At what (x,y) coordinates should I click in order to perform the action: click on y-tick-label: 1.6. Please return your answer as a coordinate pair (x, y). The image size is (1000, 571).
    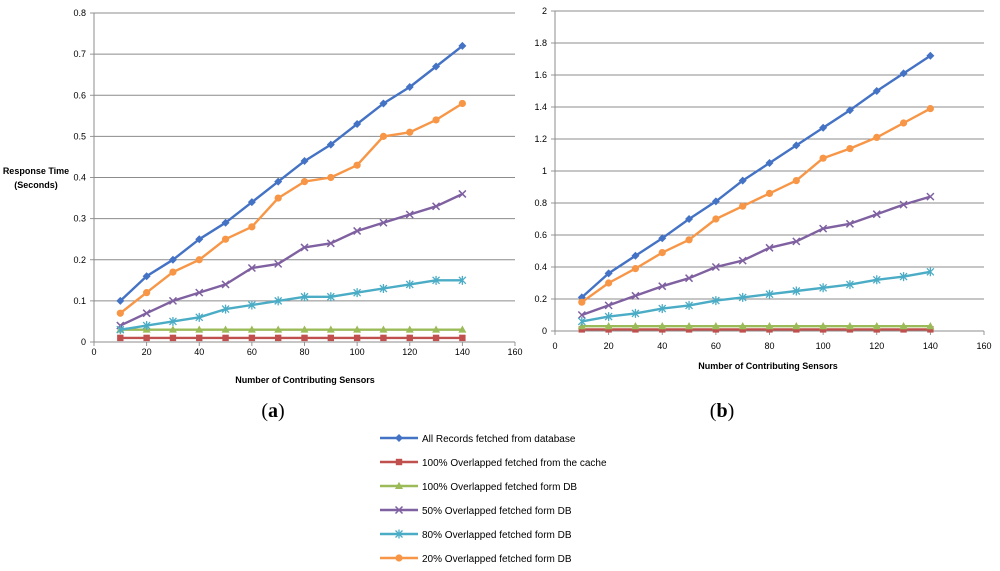
    Looking at the image, I should click on (540, 75).